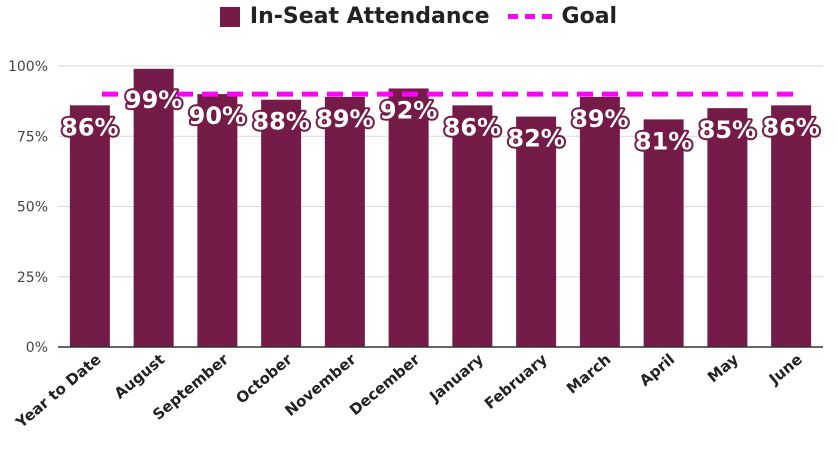 The height and width of the screenshot is (449, 837). I want to click on data-label: 88%, so click(280, 122).